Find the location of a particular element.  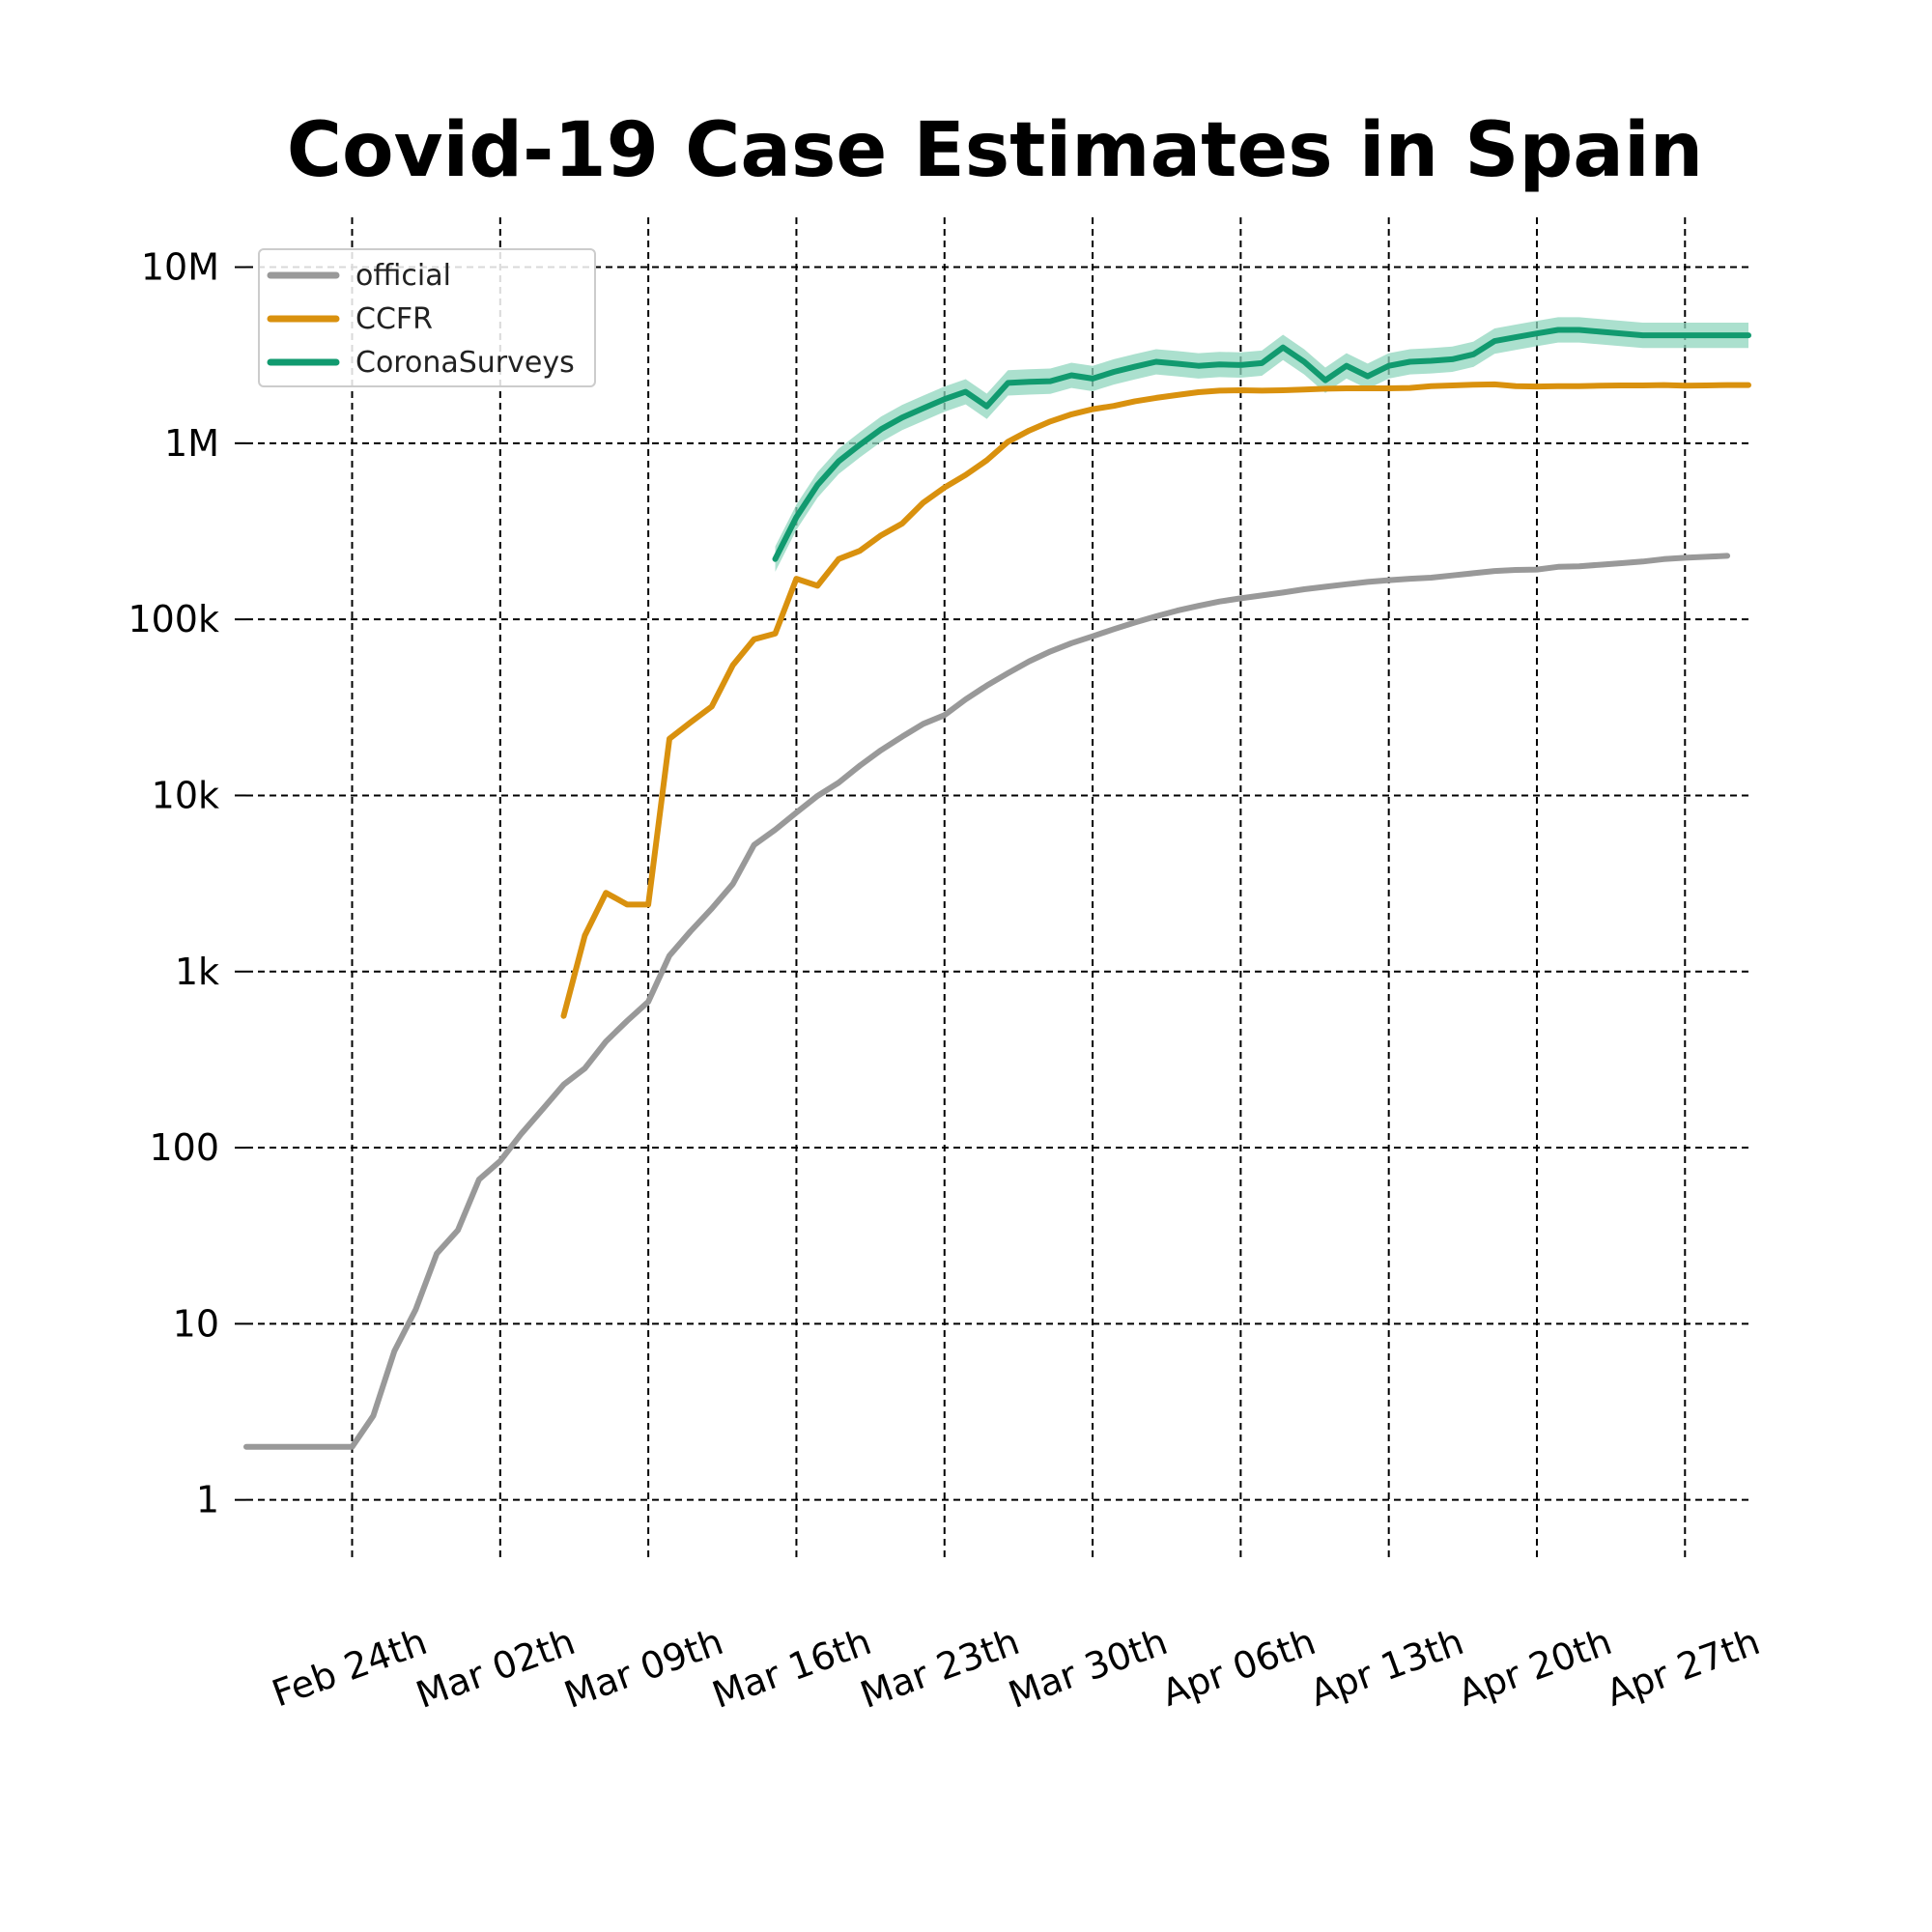

y-tick-label: 1 is located at coordinates (207, 1500).